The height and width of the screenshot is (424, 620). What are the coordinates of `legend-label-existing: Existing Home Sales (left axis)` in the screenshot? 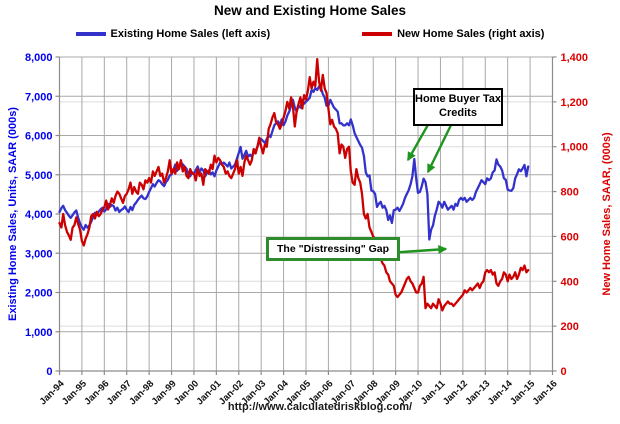 It's located at (190, 34).